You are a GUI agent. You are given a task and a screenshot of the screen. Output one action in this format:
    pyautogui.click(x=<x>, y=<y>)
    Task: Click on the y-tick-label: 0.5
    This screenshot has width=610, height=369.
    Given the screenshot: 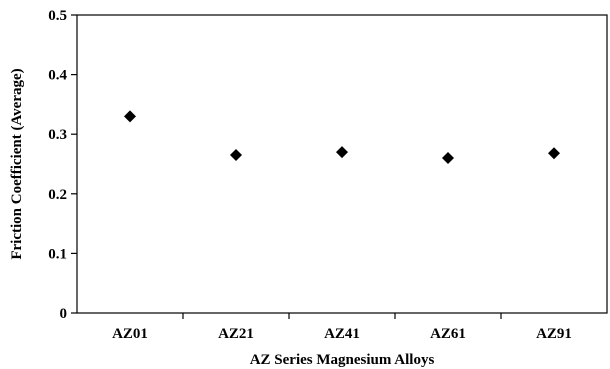 What is the action you would take?
    pyautogui.click(x=57, y=16)
    